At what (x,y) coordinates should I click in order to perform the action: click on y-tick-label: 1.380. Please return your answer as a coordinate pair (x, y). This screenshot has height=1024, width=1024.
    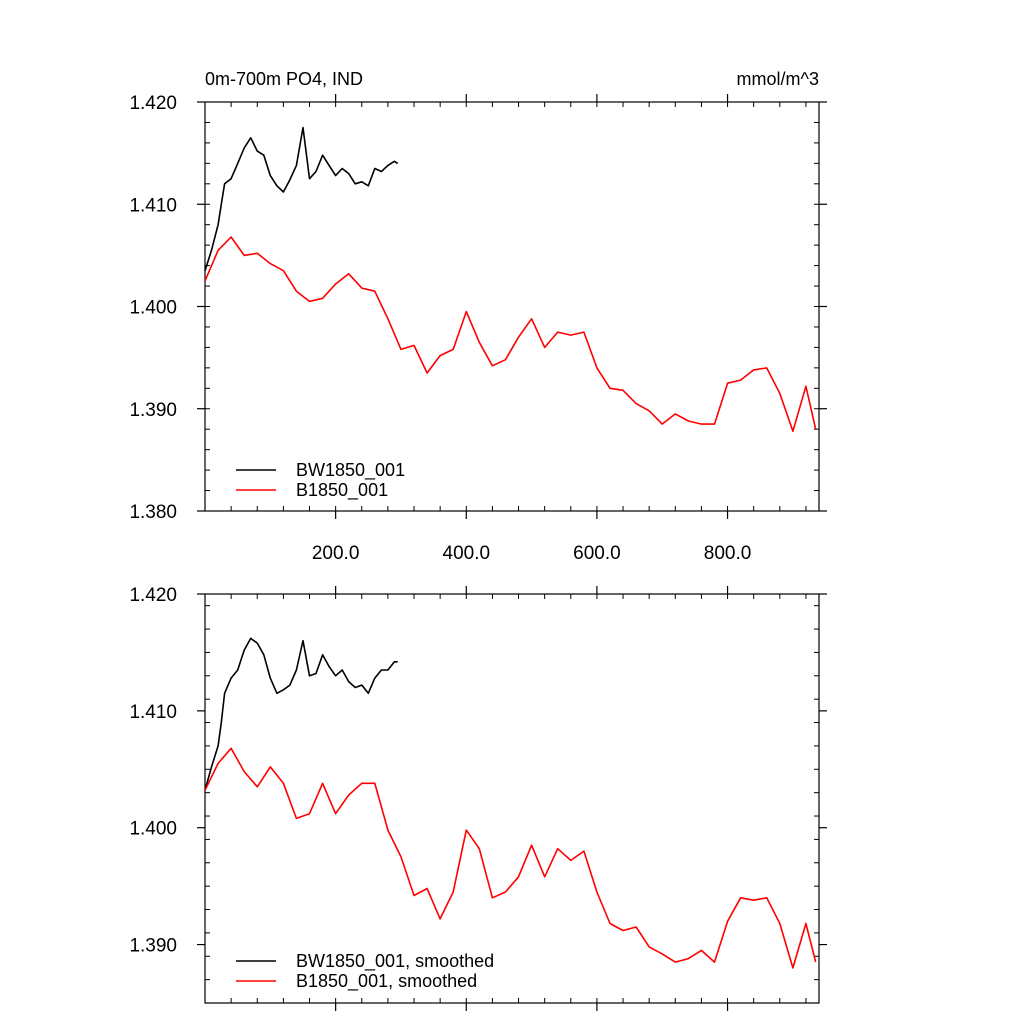
    Looking at the image, I should click on (153, 512).